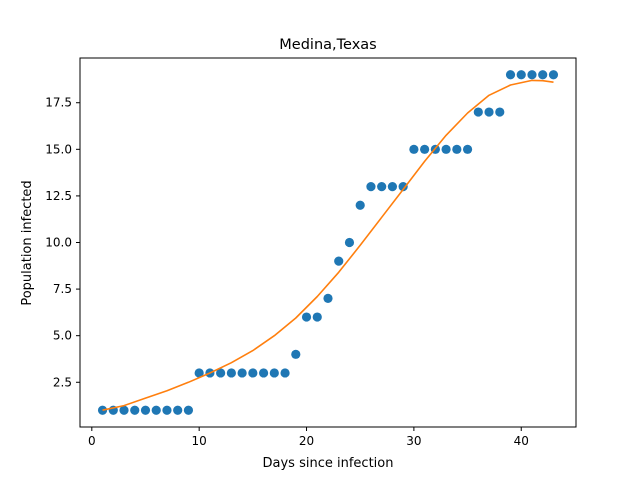 This screenshot has width=640, height=480. Describe the element at coordinates (62, 289) in the screenshot. I see `y-tick-label: 7.5` at that location.